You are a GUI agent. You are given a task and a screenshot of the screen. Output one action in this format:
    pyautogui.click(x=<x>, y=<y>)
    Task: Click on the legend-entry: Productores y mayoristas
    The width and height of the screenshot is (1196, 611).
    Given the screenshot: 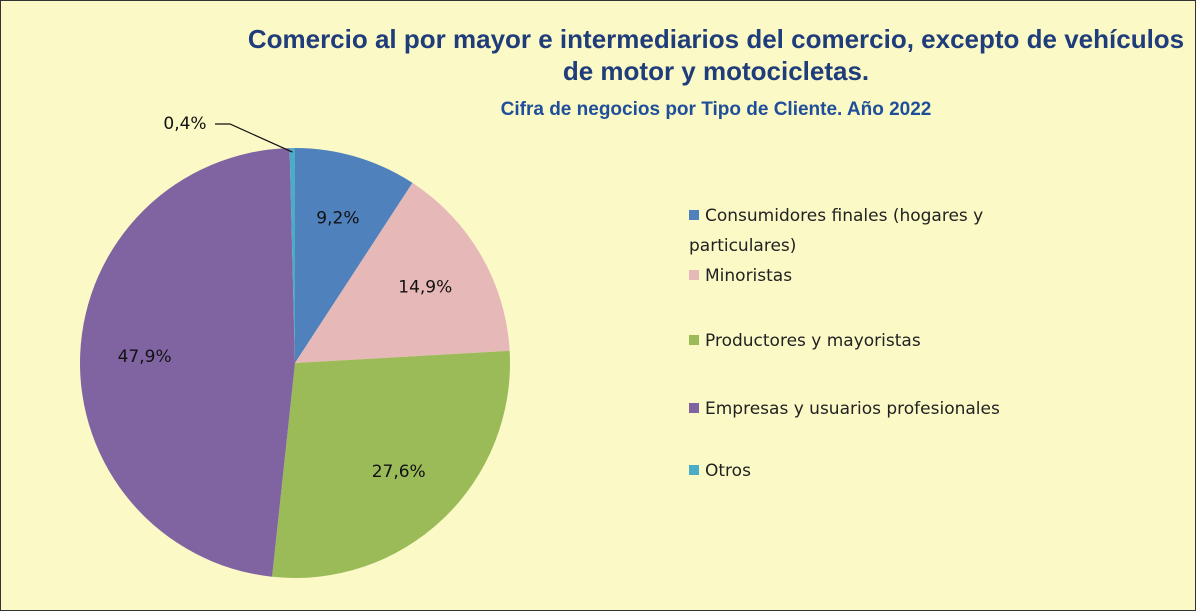 What is the action you would take?
    pyautogui.click(x=889, y=341)
    